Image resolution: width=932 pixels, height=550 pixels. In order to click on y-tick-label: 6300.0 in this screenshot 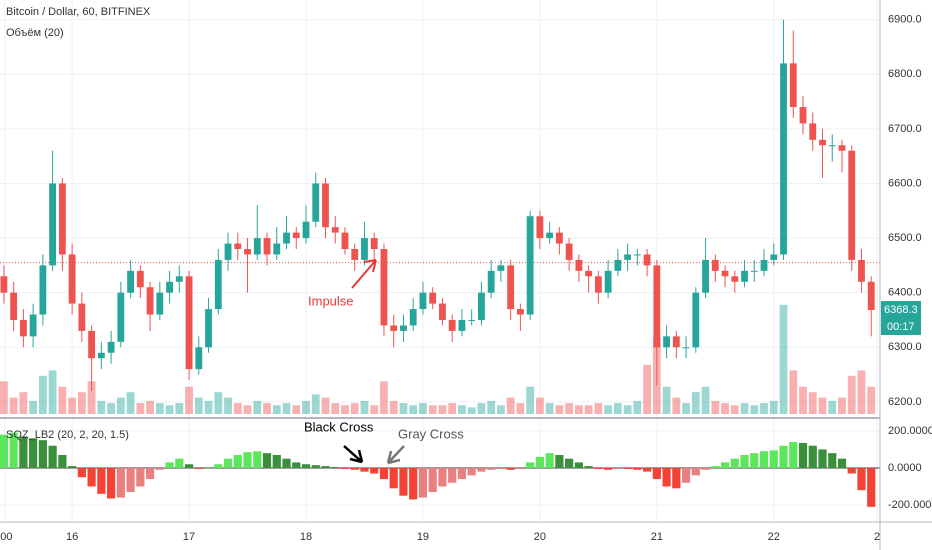, I will do `click(905, 347)`.